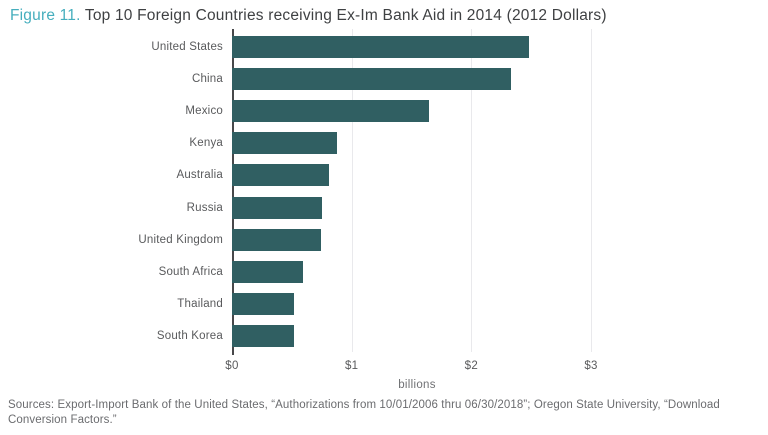 Image resolution: width=768 pixels, height=435 pixels. Describe the element at coordinates (417, 336) in the screenshot. I see `bar-row-south-korea` at that location.